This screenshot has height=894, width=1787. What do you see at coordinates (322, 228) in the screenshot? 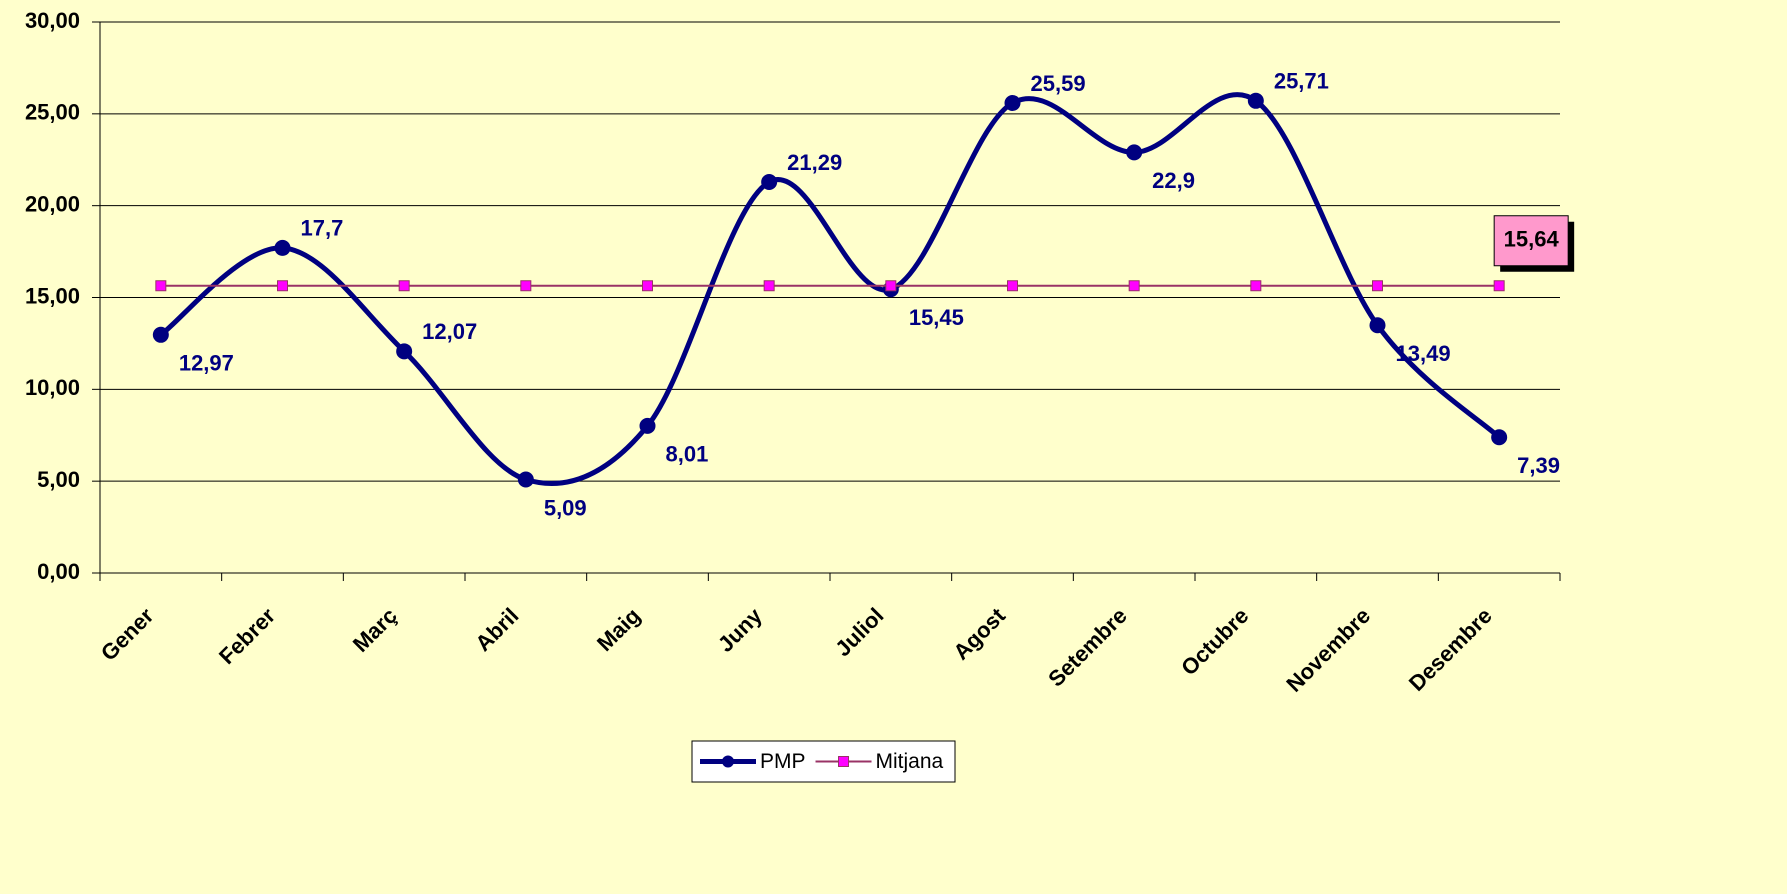
I see `data-label: 17,7` at bounding box center [322, 228].